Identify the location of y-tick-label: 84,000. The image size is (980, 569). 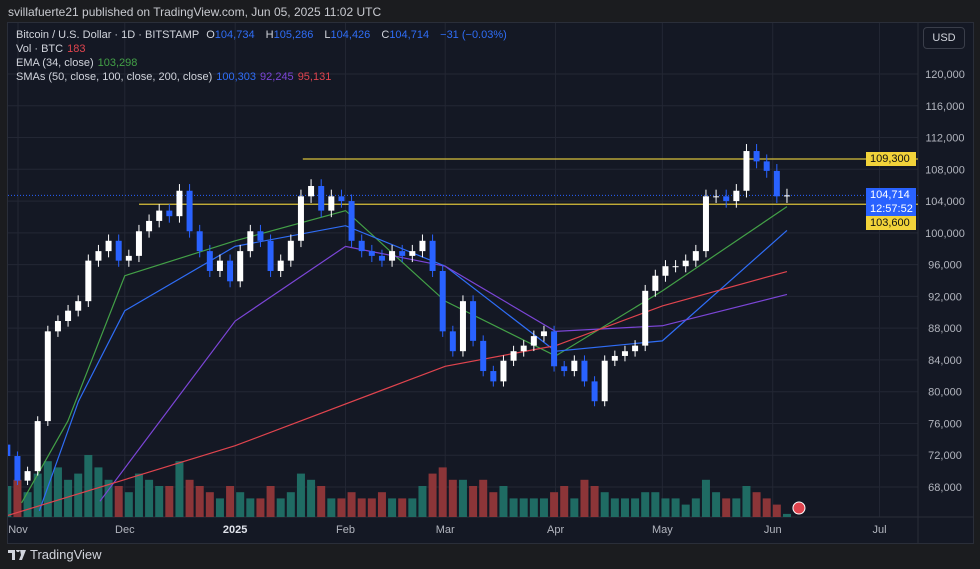
(945, 361).